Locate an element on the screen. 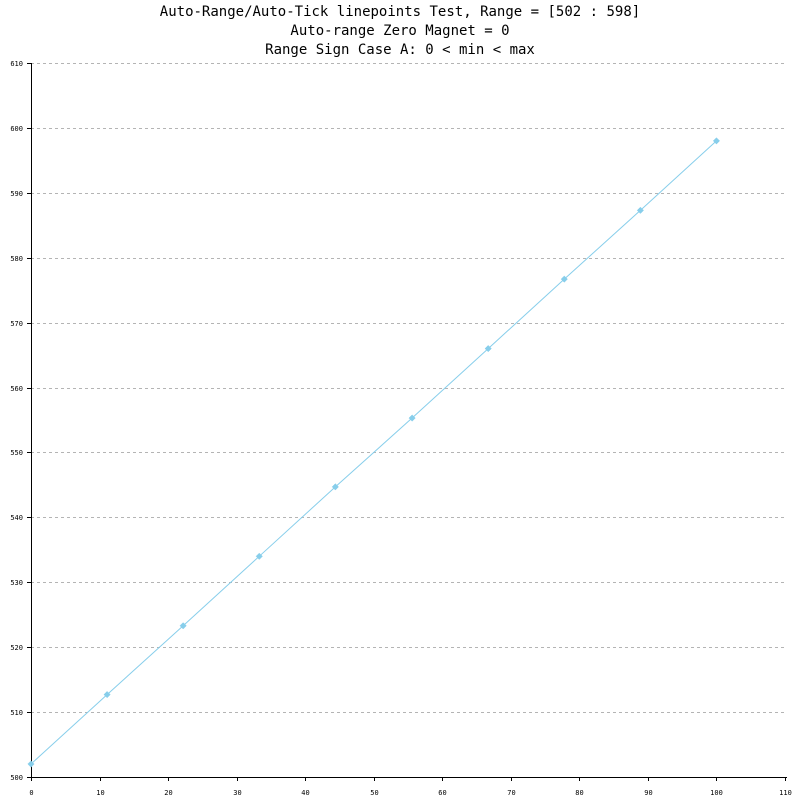 This screenshot has height=800, width=800. x-tick-label: 100 is located at coordinates (716, 793).